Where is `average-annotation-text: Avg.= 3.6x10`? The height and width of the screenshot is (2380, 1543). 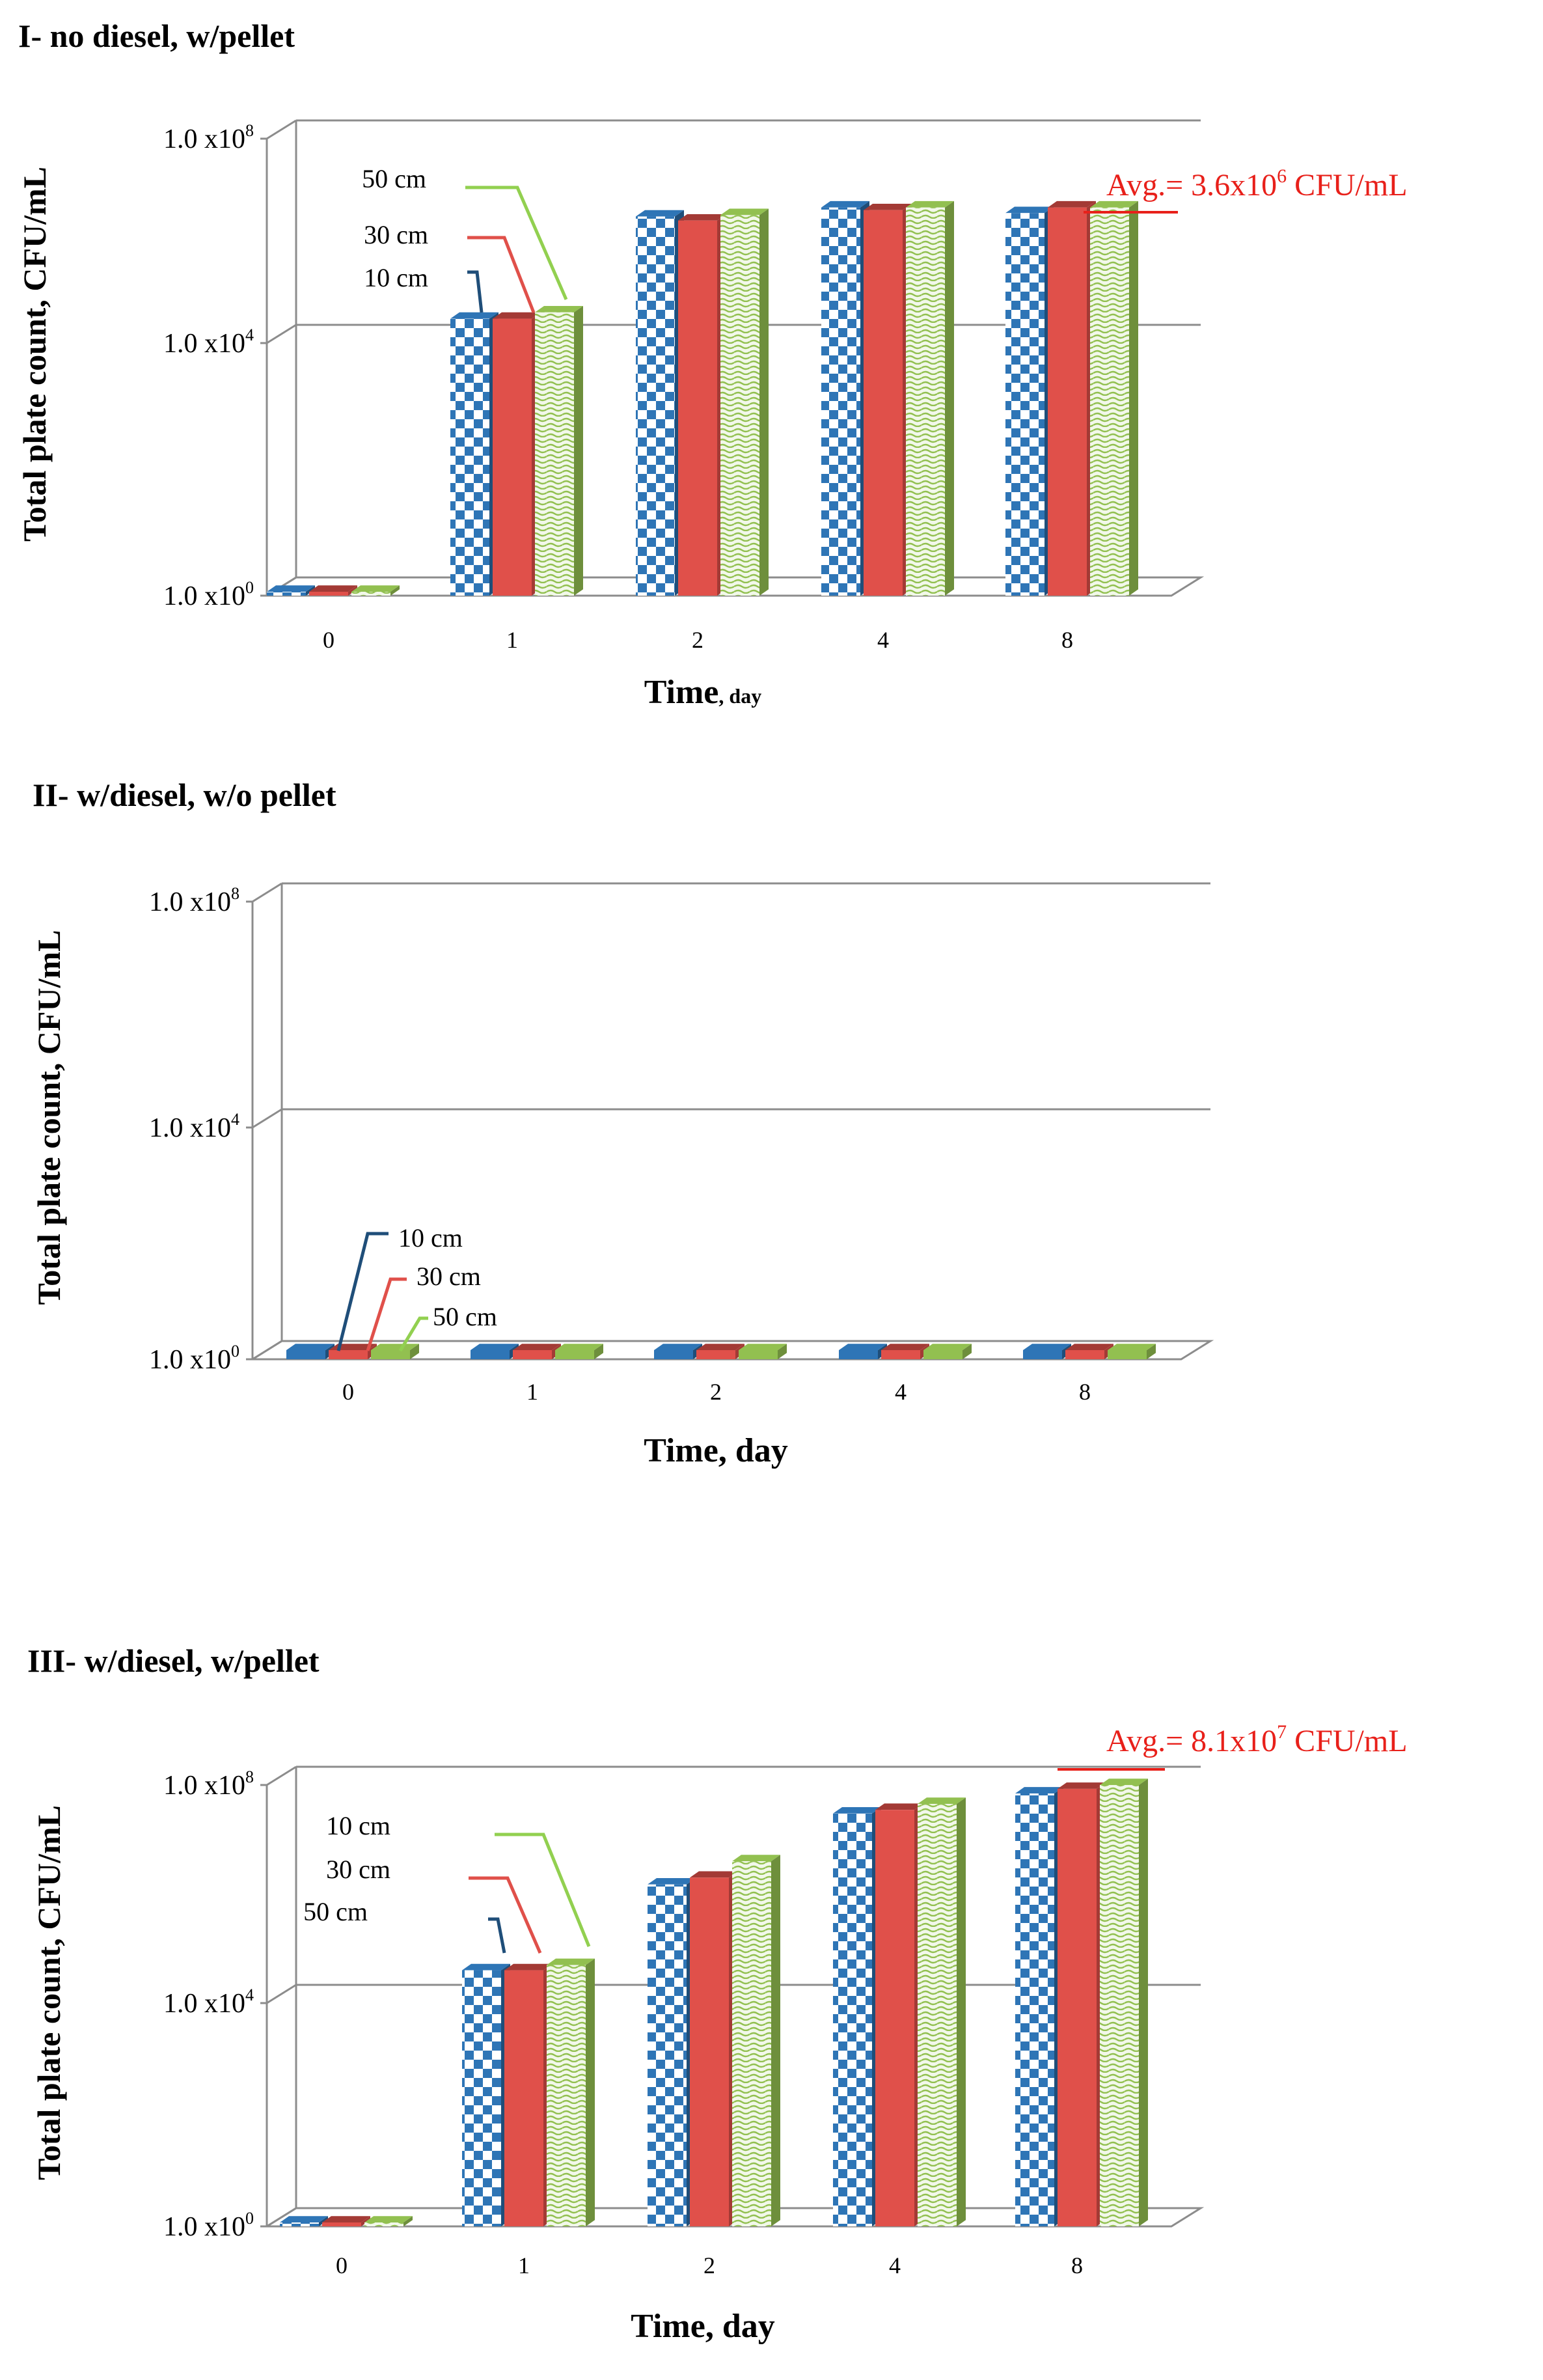 average-annotation-text: Avg.= 3.6x10 is located at coordinates (1191, 185).